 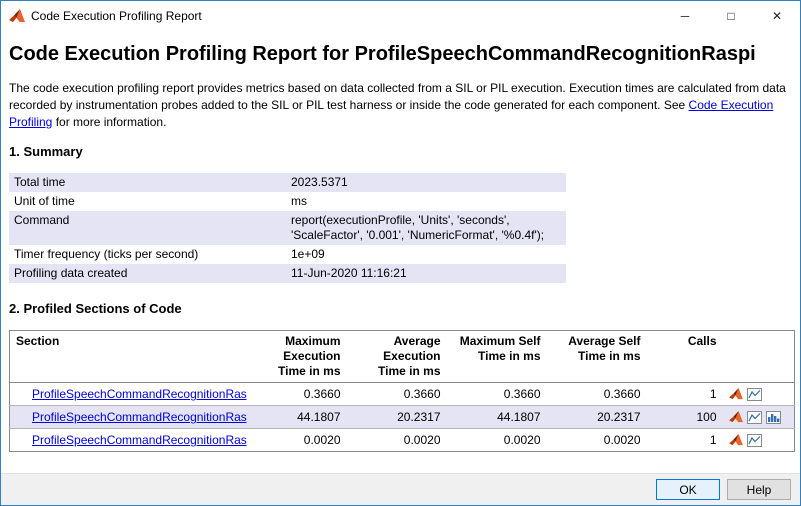 I want to click on col-header-max-exec: Maximum Execution Time in ms, so click(x=296, y=357).